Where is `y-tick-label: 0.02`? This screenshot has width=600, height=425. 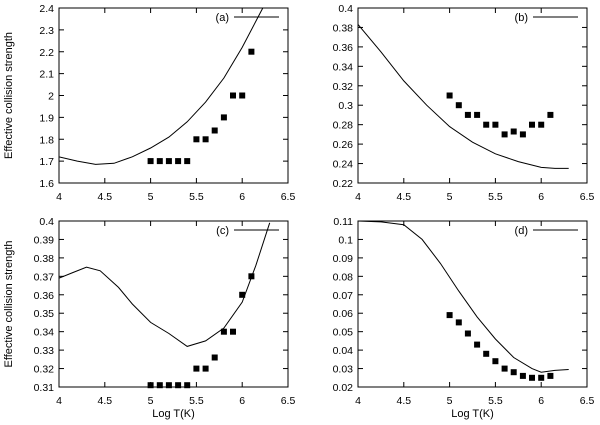
y-tick-label: 0.02 is located at coordinates (343, 388).